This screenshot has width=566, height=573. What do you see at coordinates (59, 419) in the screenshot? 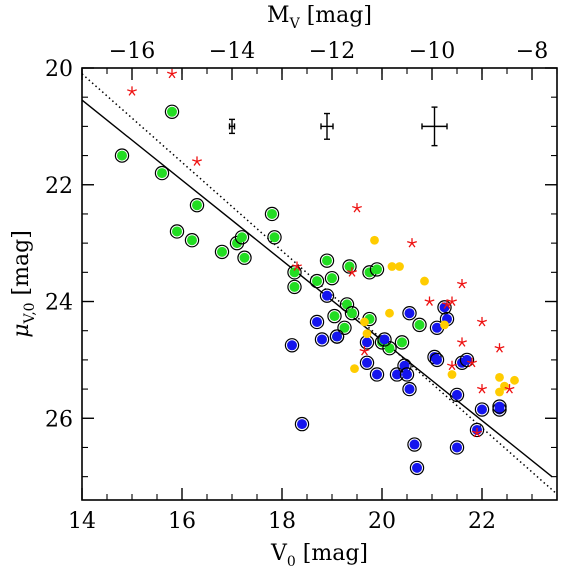
I see `y-tick-label: 26` at bounding box center [59, 419].